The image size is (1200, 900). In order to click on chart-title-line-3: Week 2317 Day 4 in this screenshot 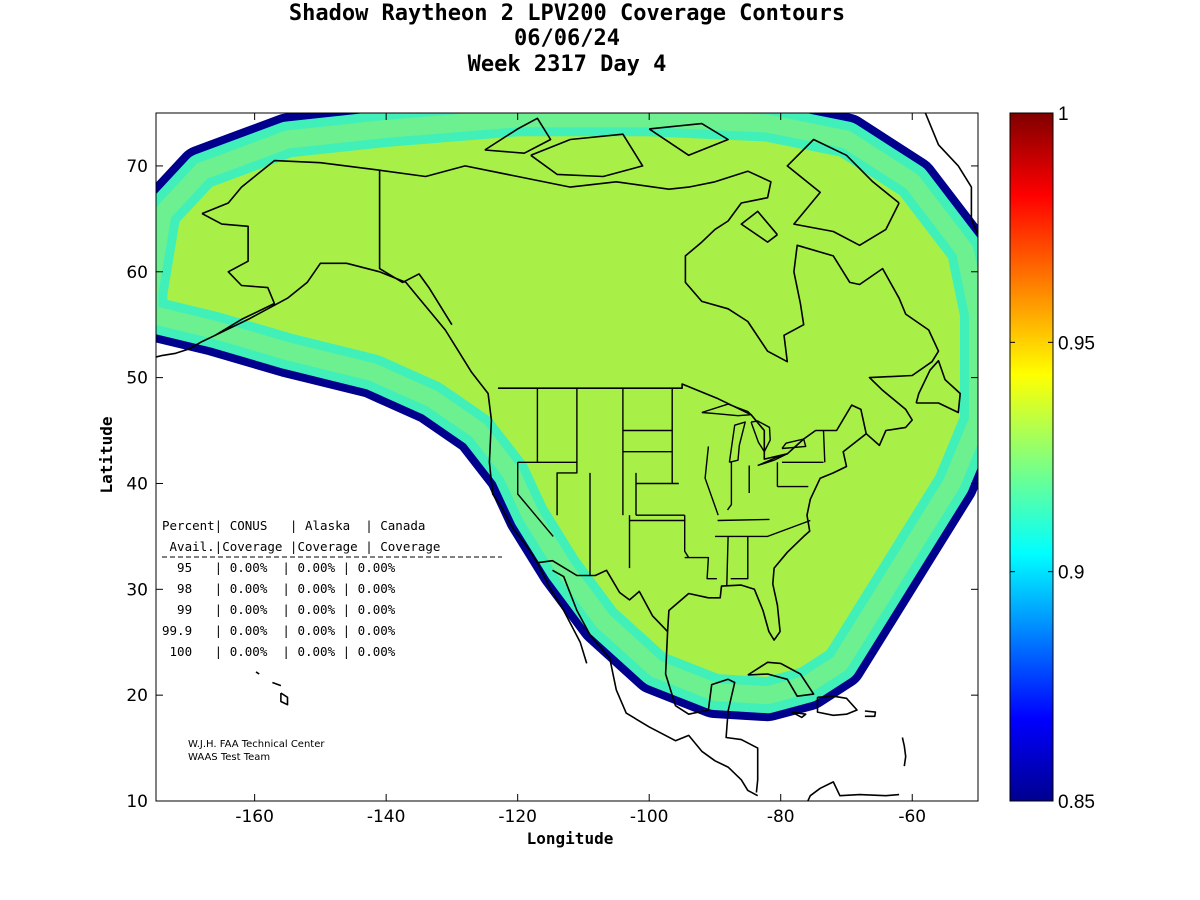, I will do `click(567, 64)`.